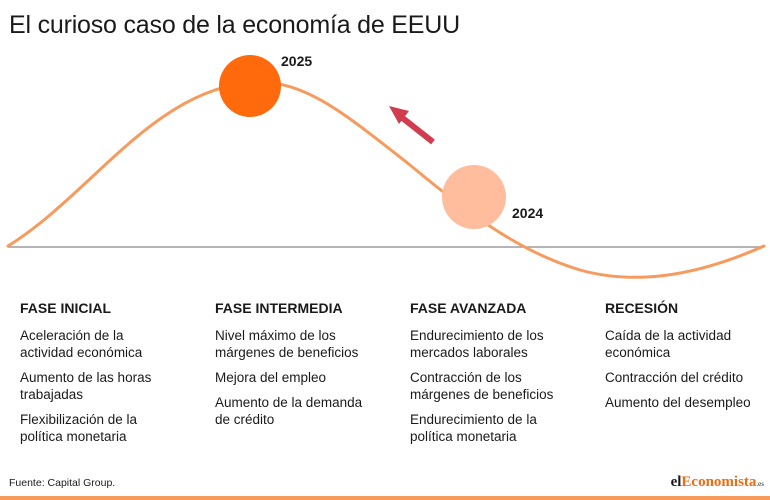  What do you see at coordinates (416, 129) in the screenshot?
I see `direction-arrow-shaft` at bounding box center [416, 129].